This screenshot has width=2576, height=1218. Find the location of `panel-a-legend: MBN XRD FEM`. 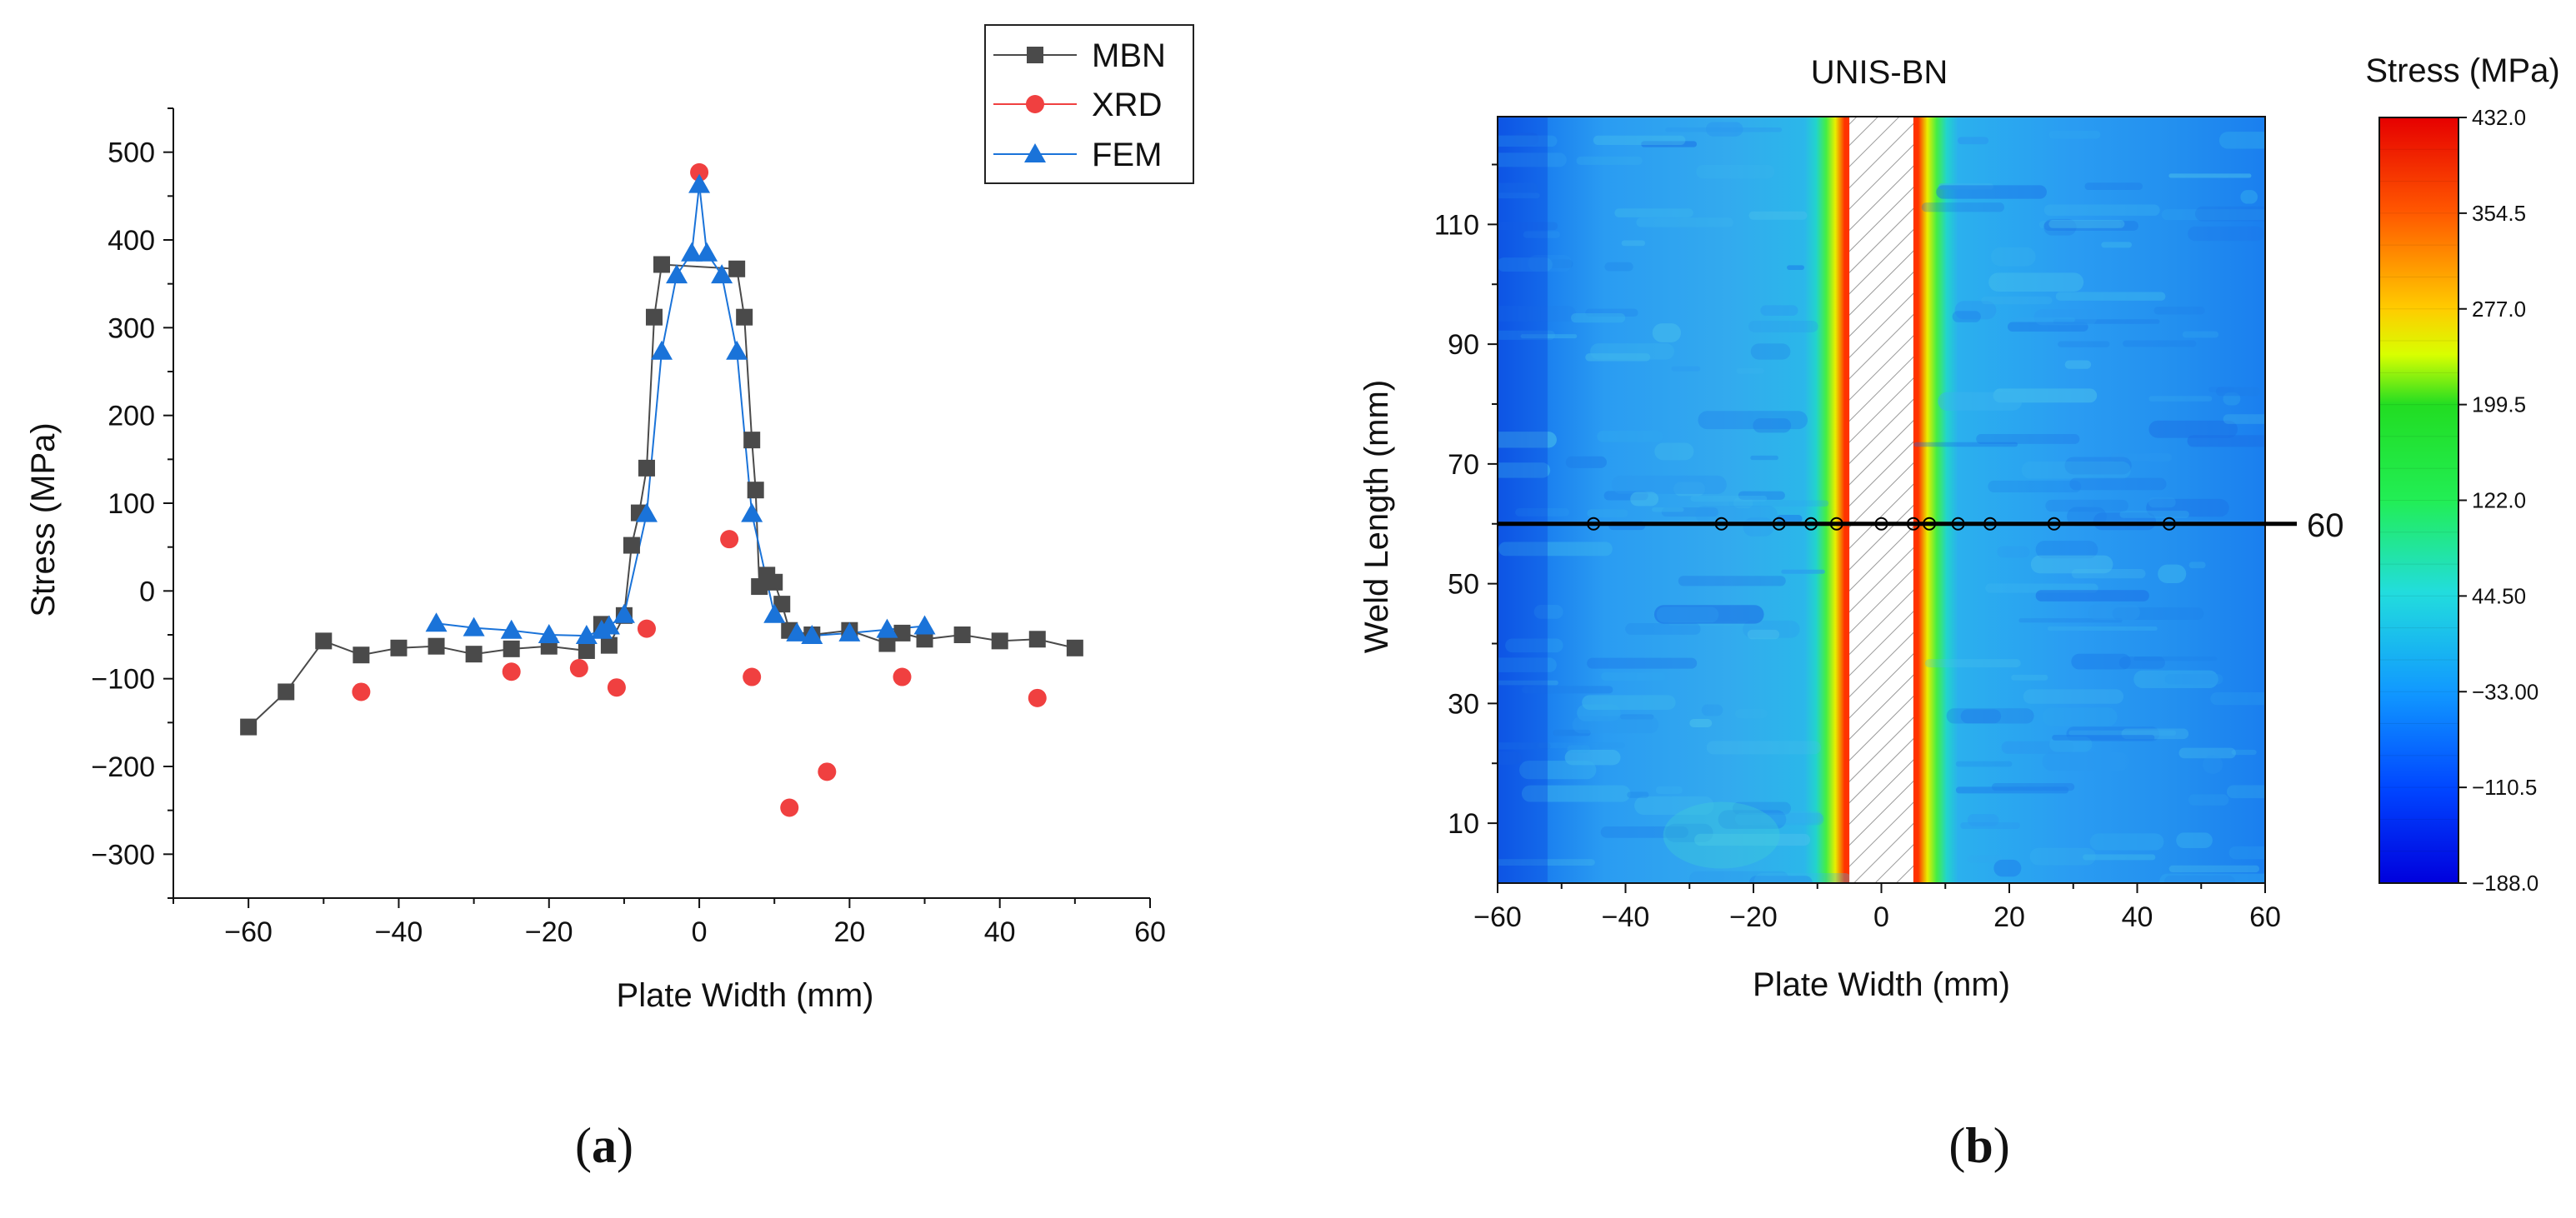

panel-a-legend: MBN XRD FEM is located at coordinates (1089, 104).